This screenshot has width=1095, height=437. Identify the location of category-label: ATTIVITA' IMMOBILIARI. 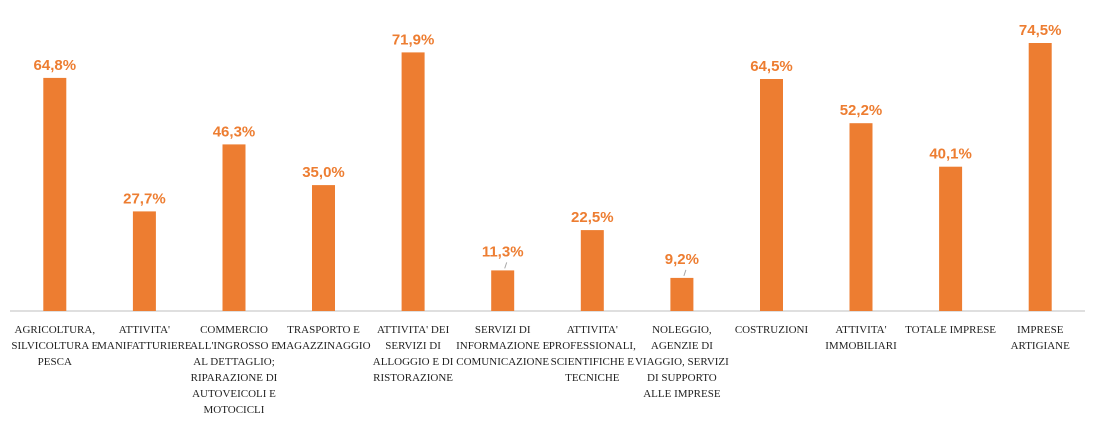
(861, 338).